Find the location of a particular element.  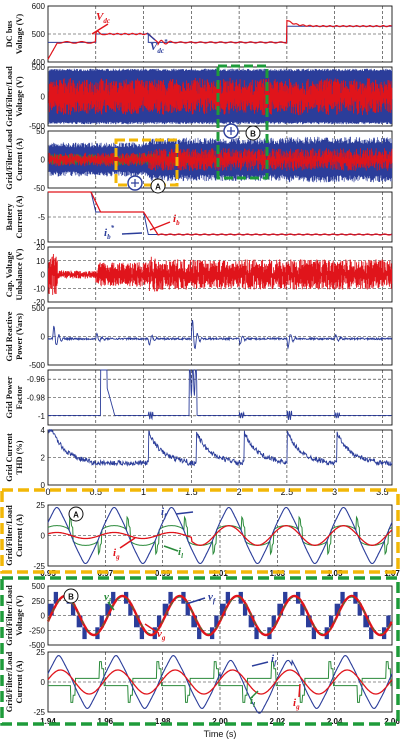

zoom-panel-a-frame is located at coordinates (200, 531).